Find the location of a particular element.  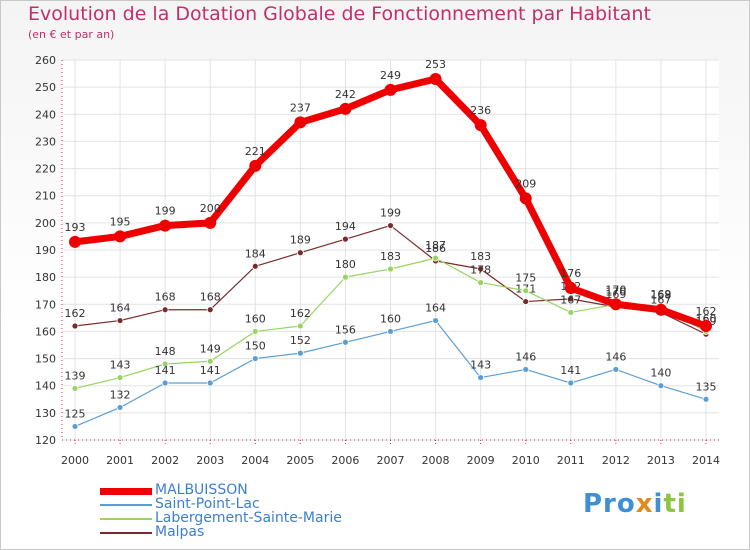

data-label: 146 is located at coordinates (525, 356).